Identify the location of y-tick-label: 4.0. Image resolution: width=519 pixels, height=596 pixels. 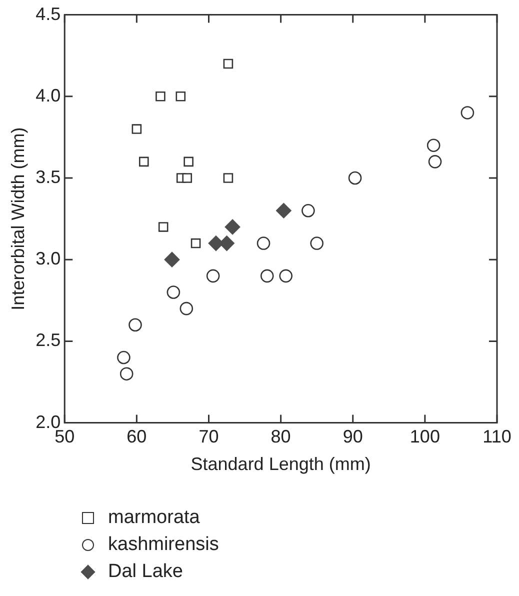
(48, 95).